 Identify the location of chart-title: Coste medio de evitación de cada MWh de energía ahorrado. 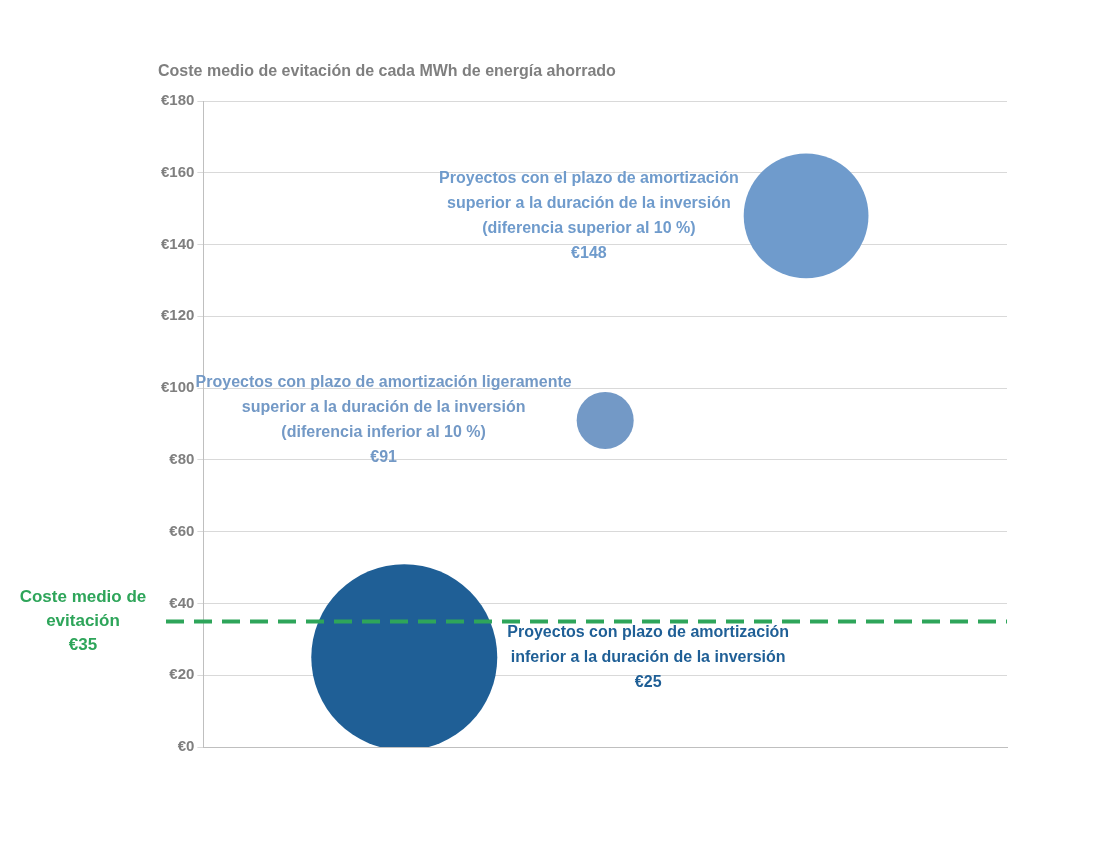
(387, 70).